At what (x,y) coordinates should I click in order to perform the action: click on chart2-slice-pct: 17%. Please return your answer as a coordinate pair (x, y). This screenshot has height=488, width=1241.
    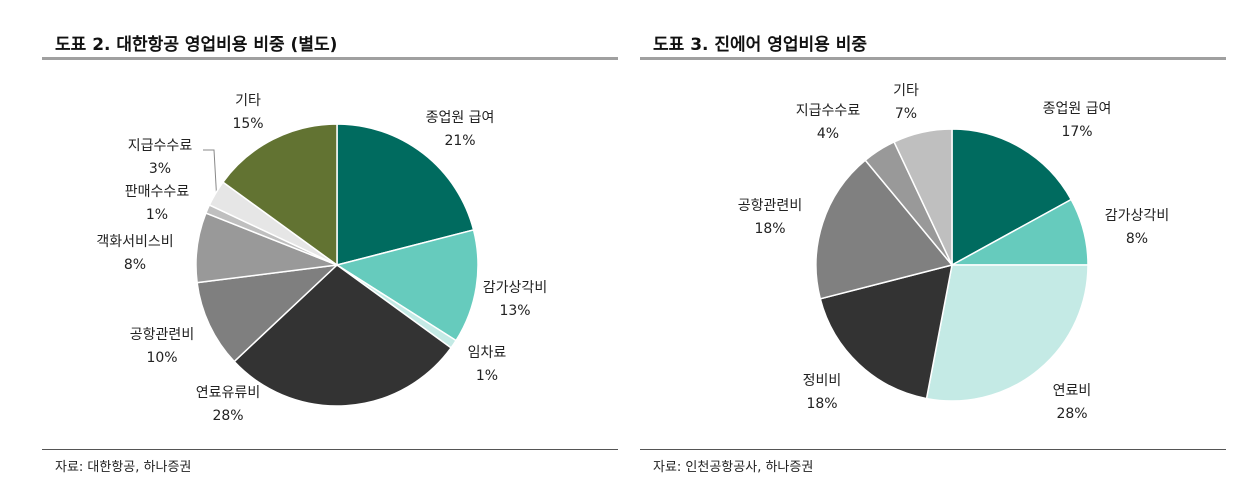
    Looking at the image, I should click on (1076, 132).